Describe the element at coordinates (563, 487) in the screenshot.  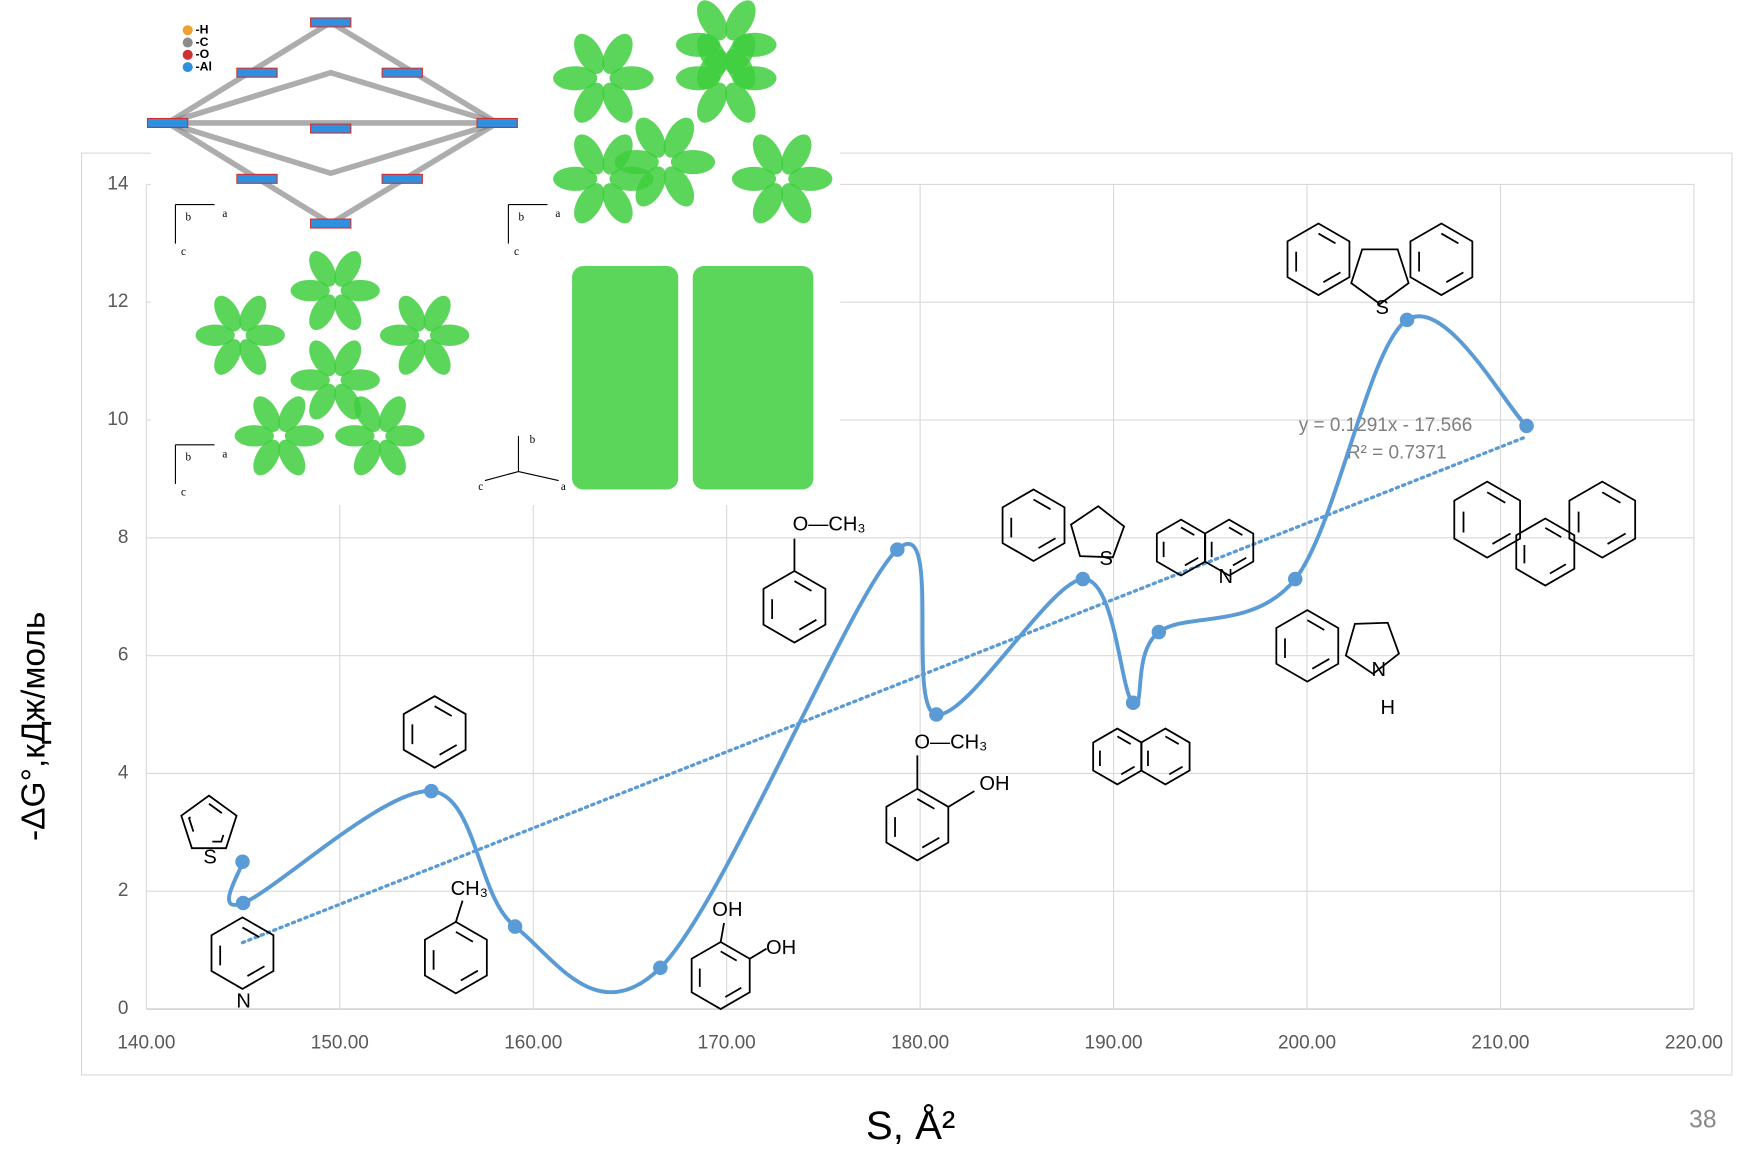
I see `axis-letter: a` at that location.